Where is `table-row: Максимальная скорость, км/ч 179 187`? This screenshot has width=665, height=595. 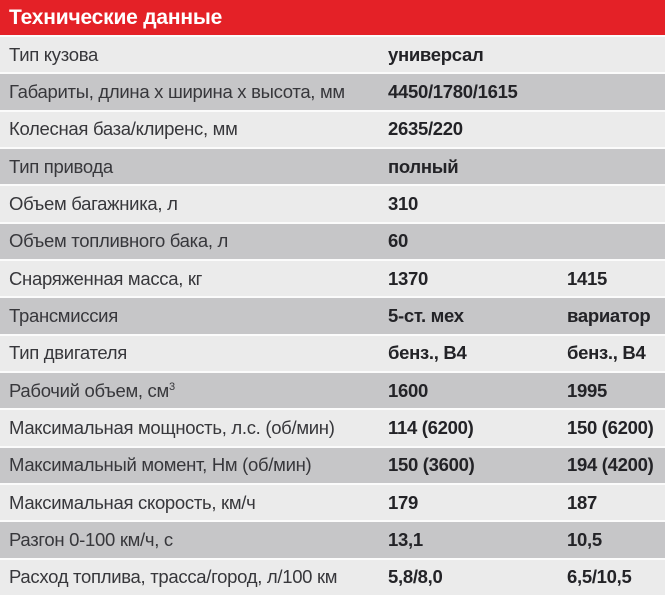
table-row: Максимальная скорость, км/ч 179 187 is located at coordinates (332, 502).